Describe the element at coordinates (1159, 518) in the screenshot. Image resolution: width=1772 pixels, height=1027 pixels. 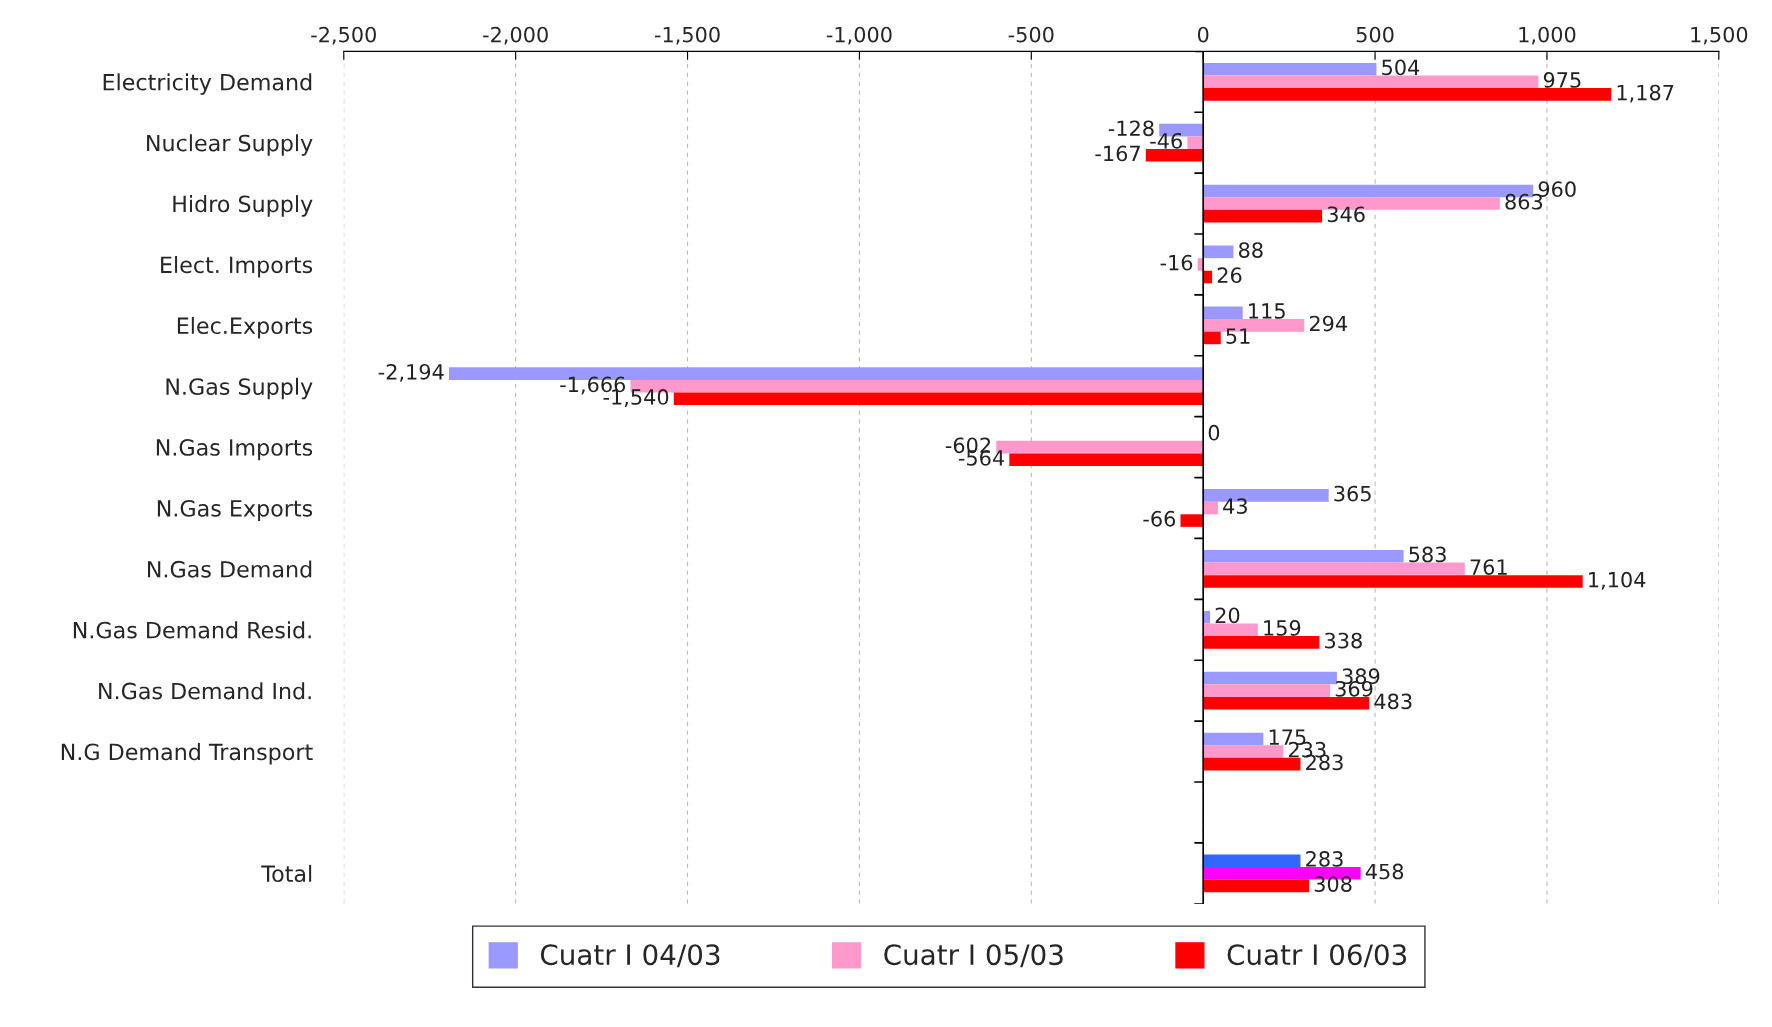
I see `data-label: -66` at that location.